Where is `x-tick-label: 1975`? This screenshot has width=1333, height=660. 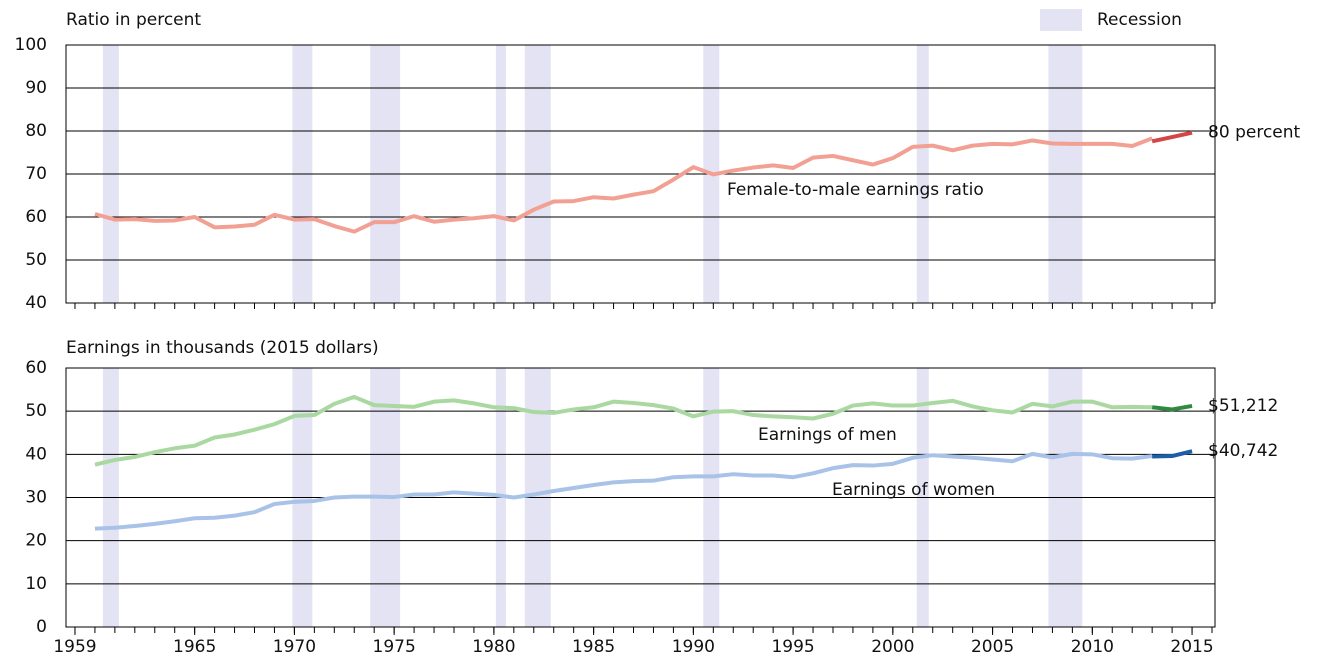
x-tick-label: 1975 is located at coordinates (394, 647).